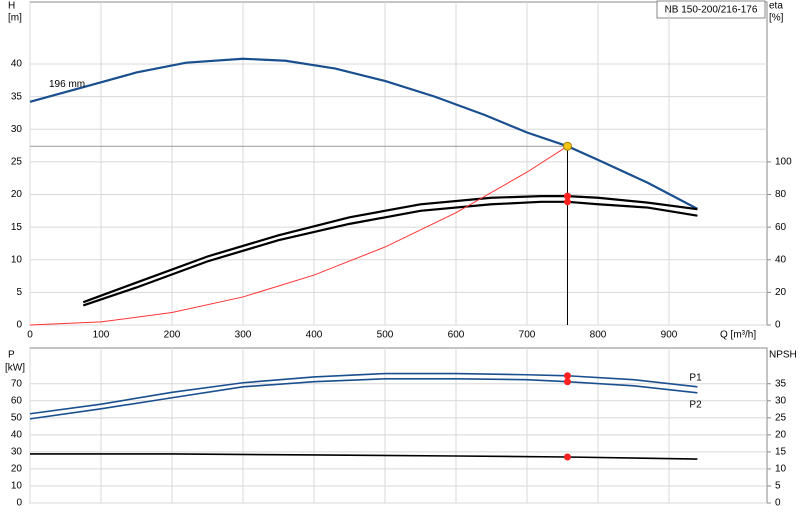 Image resolution: width=800 pixels, height=520 pixels. I want to click on x-tick-label: 200, so click(172, 335).